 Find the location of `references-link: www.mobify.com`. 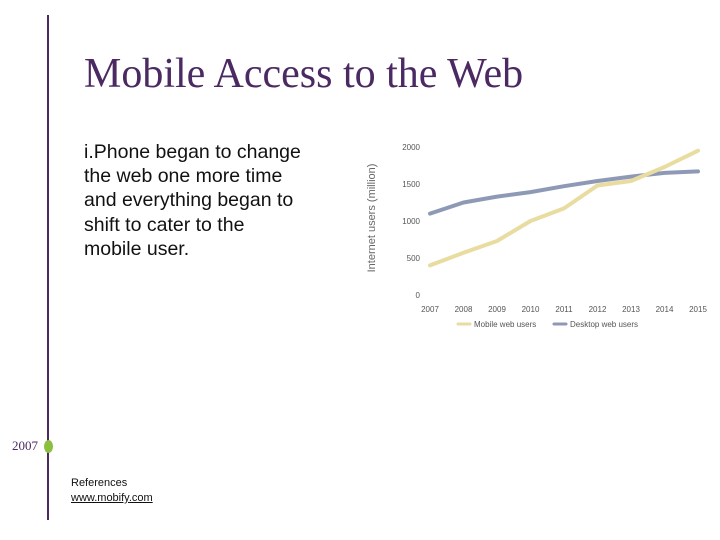

references-link: www.mobify.com is located at coordinates (112, 498).